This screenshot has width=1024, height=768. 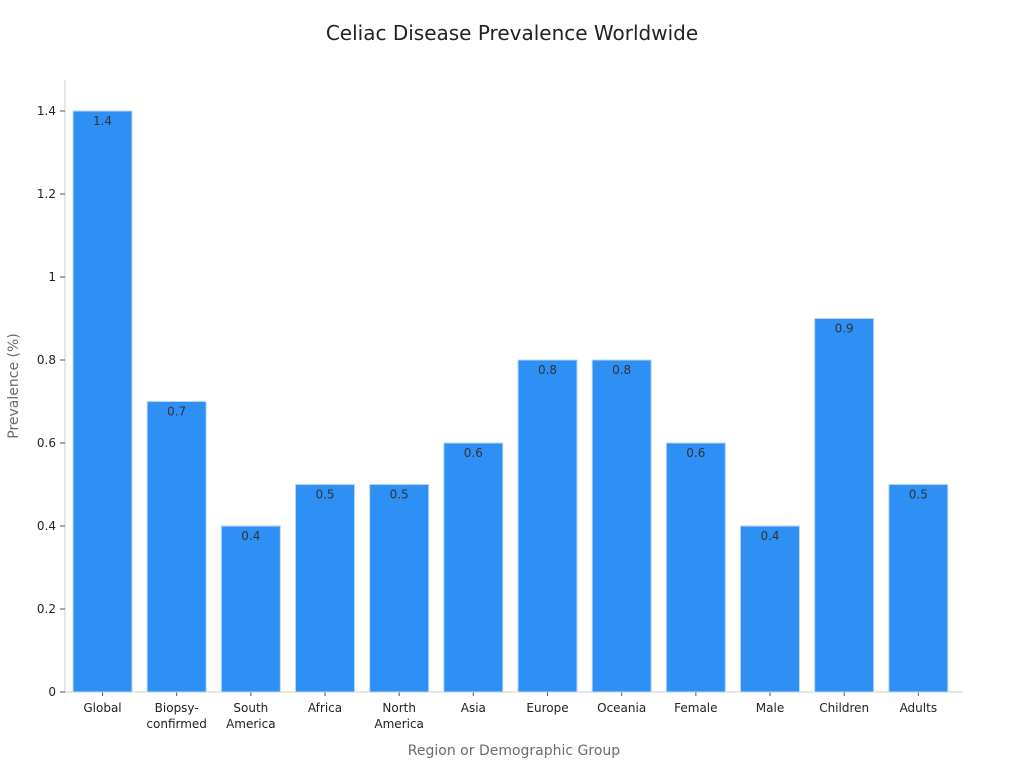 What do you see at coordinates (177, 708) in the screenshot?
I see `x-tick-label-line: Biopsy-` at bounding box center [177, 708].